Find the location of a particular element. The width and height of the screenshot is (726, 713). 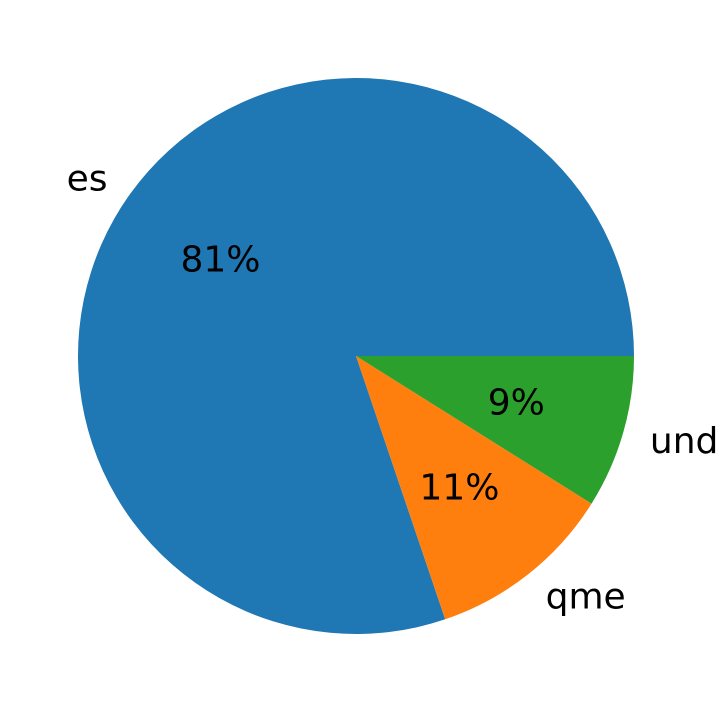

pie-slice-qme is located at coordinates (474, 488).